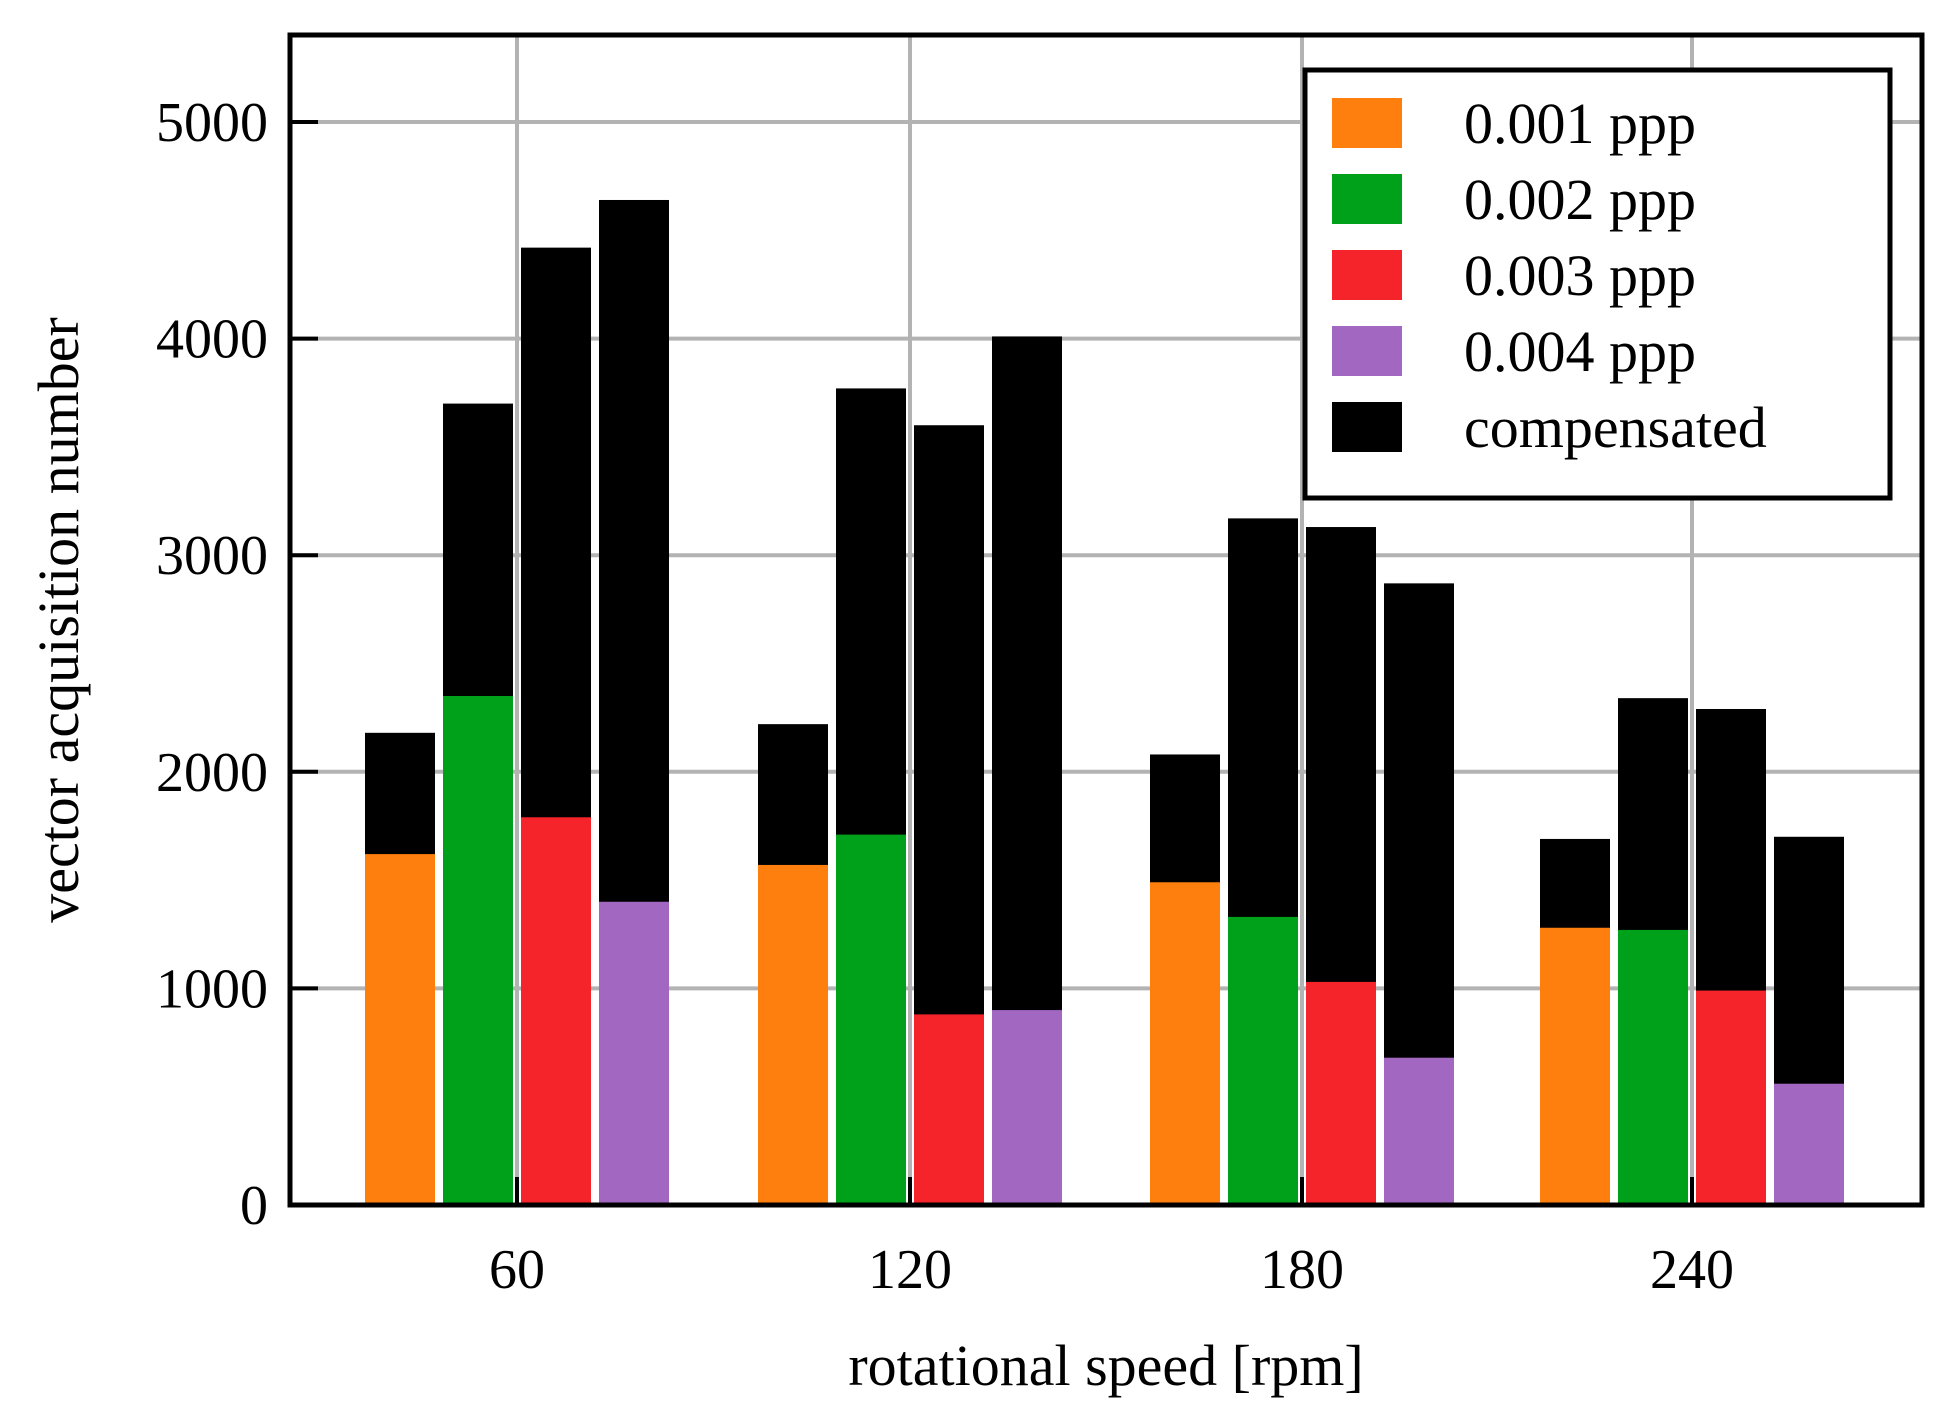 This screenshot has height=1424, width=1944. What do you see at coordinates (254, 1206) in the screenshot?
I see `y-tick-label: 0` at bounding box center [254, 1206].